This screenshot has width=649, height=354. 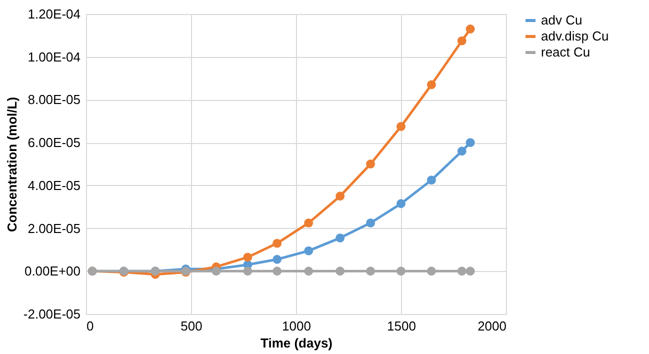 What do you see at coordinates (54, 56) in the screenshot?
I see `y-tick-label: 1.00E-04` at bounding box center [54, 56].